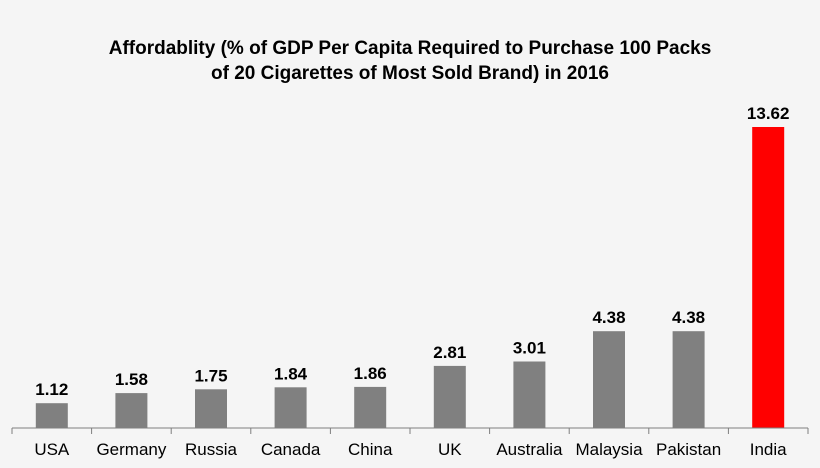 This screenshot has height=468, width=820. Describe the element at coordinates (131, 379) in the screenshot. I see `bar-value-label: 1.58` at that location.